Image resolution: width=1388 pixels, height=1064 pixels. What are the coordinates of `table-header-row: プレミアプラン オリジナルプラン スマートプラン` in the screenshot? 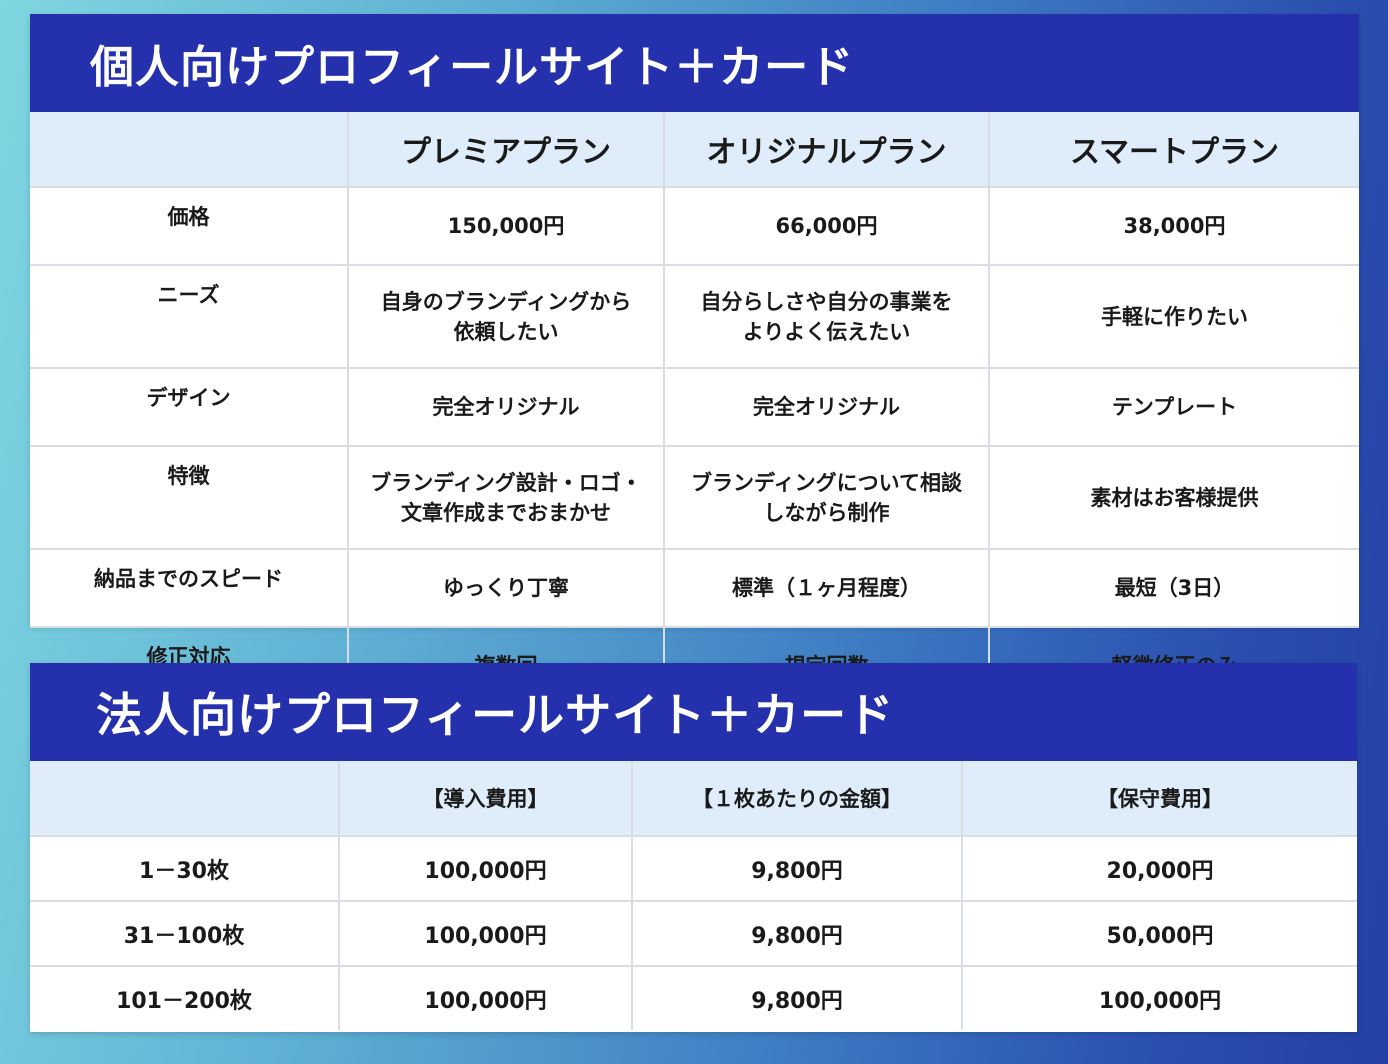 It's located at (694, 150).